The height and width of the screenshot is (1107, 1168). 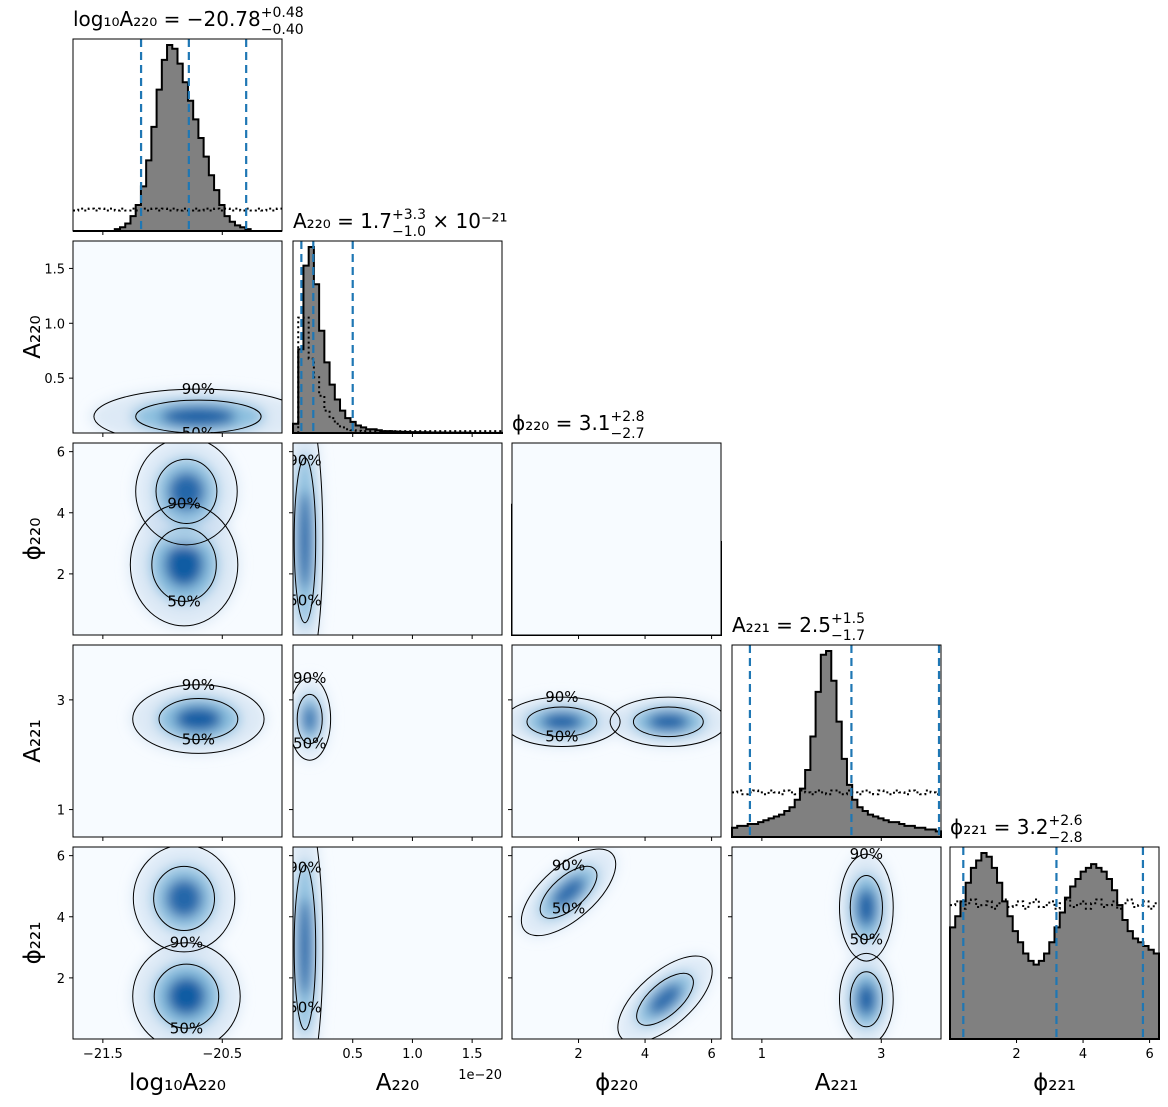 What do you see at coordinates (881, 1054) in the screenshot?
I see `x-tick-label: 3` at bounding box center [881, 1054].